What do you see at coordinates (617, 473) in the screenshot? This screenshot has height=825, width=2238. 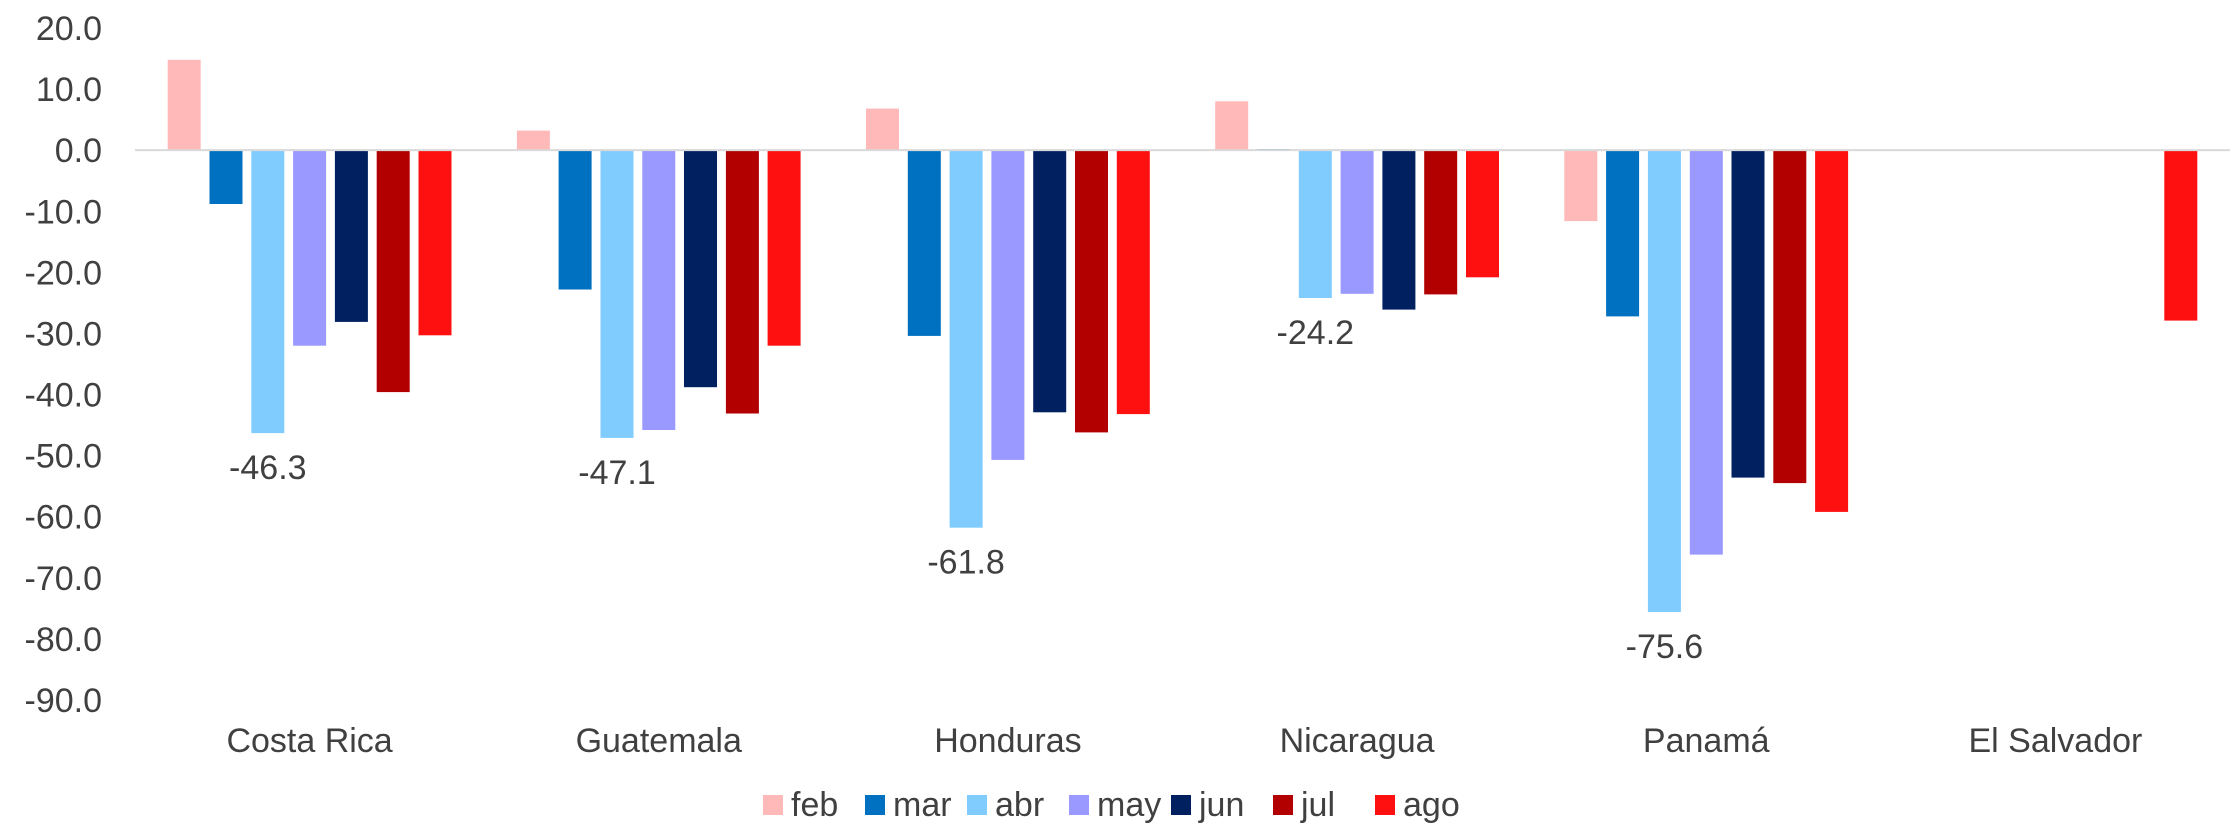 I see `data-label: -47.1` at bounding box center [617, 473].